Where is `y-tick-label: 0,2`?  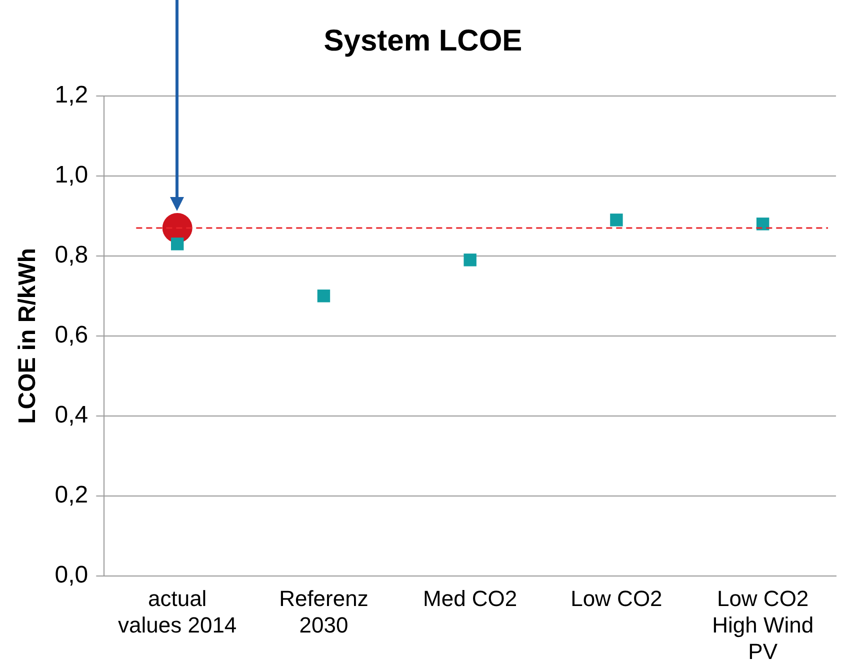 y-tick-label: 0,2 is located at coordinates (71, 494).